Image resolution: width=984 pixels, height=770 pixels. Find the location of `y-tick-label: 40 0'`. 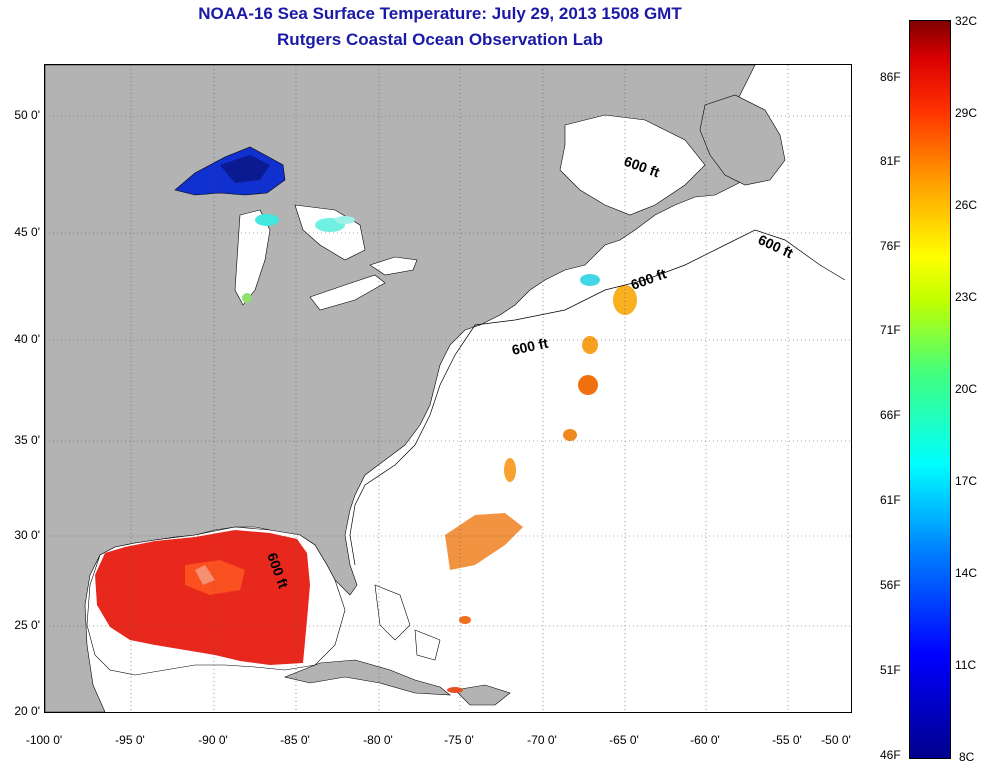

y-tick-label: 40 0' is located at coordinates (27, 339).